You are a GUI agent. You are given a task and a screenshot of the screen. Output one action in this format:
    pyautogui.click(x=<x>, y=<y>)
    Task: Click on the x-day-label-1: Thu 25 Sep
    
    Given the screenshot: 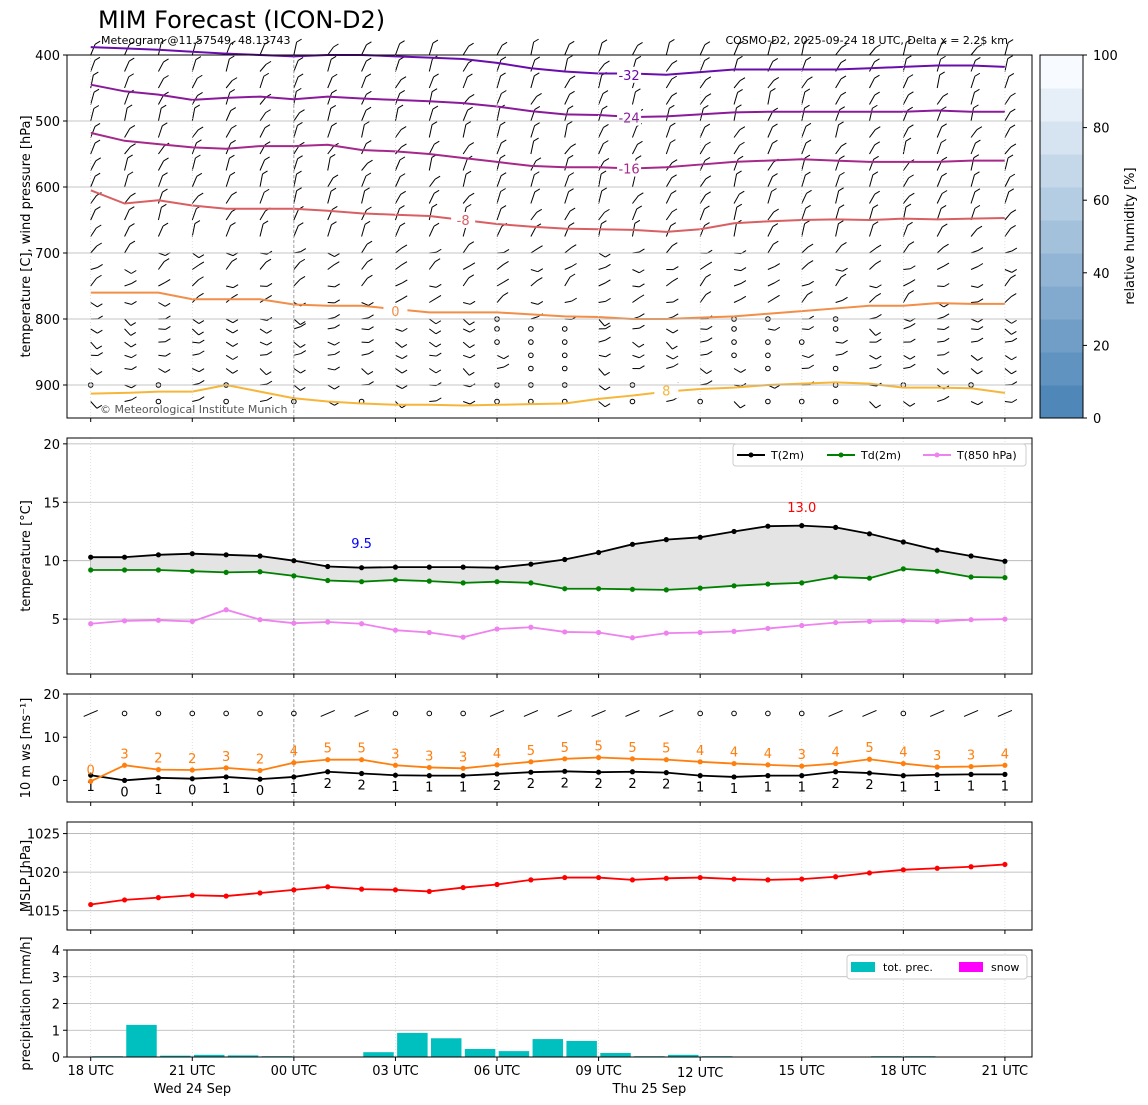 What is the action you would take?
    pyautogui.click(x=649, y=1089)
    